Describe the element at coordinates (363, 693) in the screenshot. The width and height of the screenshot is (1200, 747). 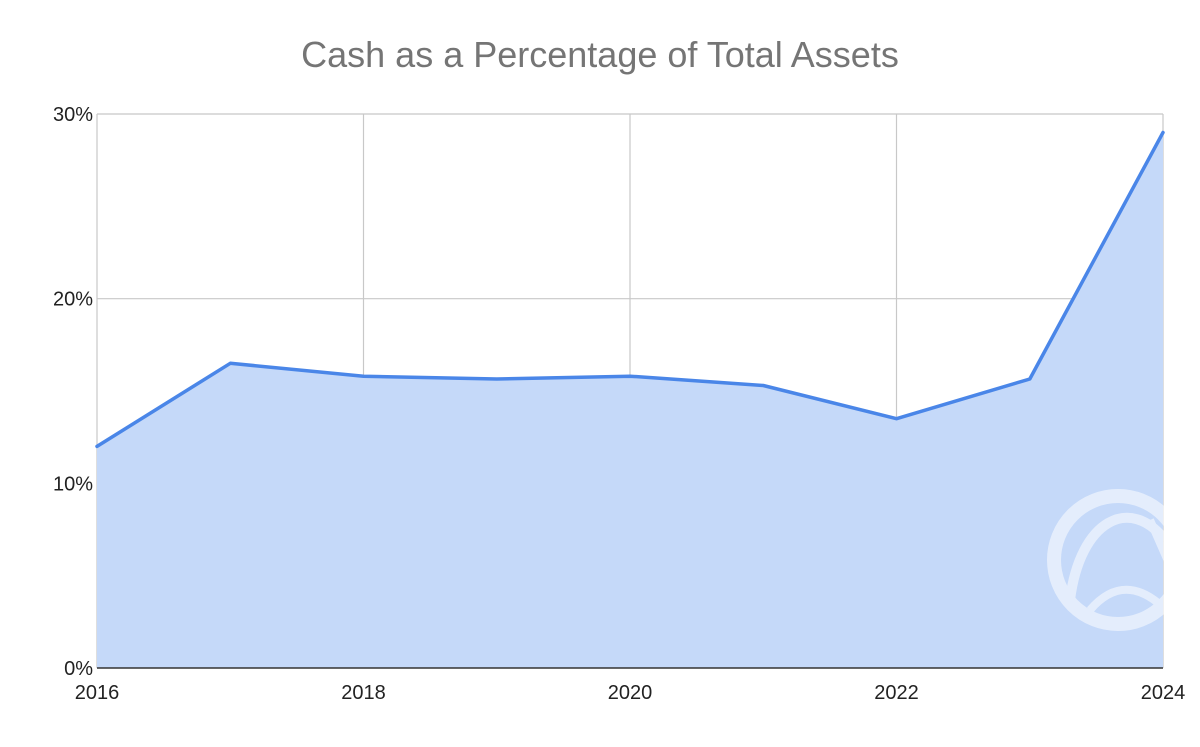
I see `x-tick-label: 2018` at that location.